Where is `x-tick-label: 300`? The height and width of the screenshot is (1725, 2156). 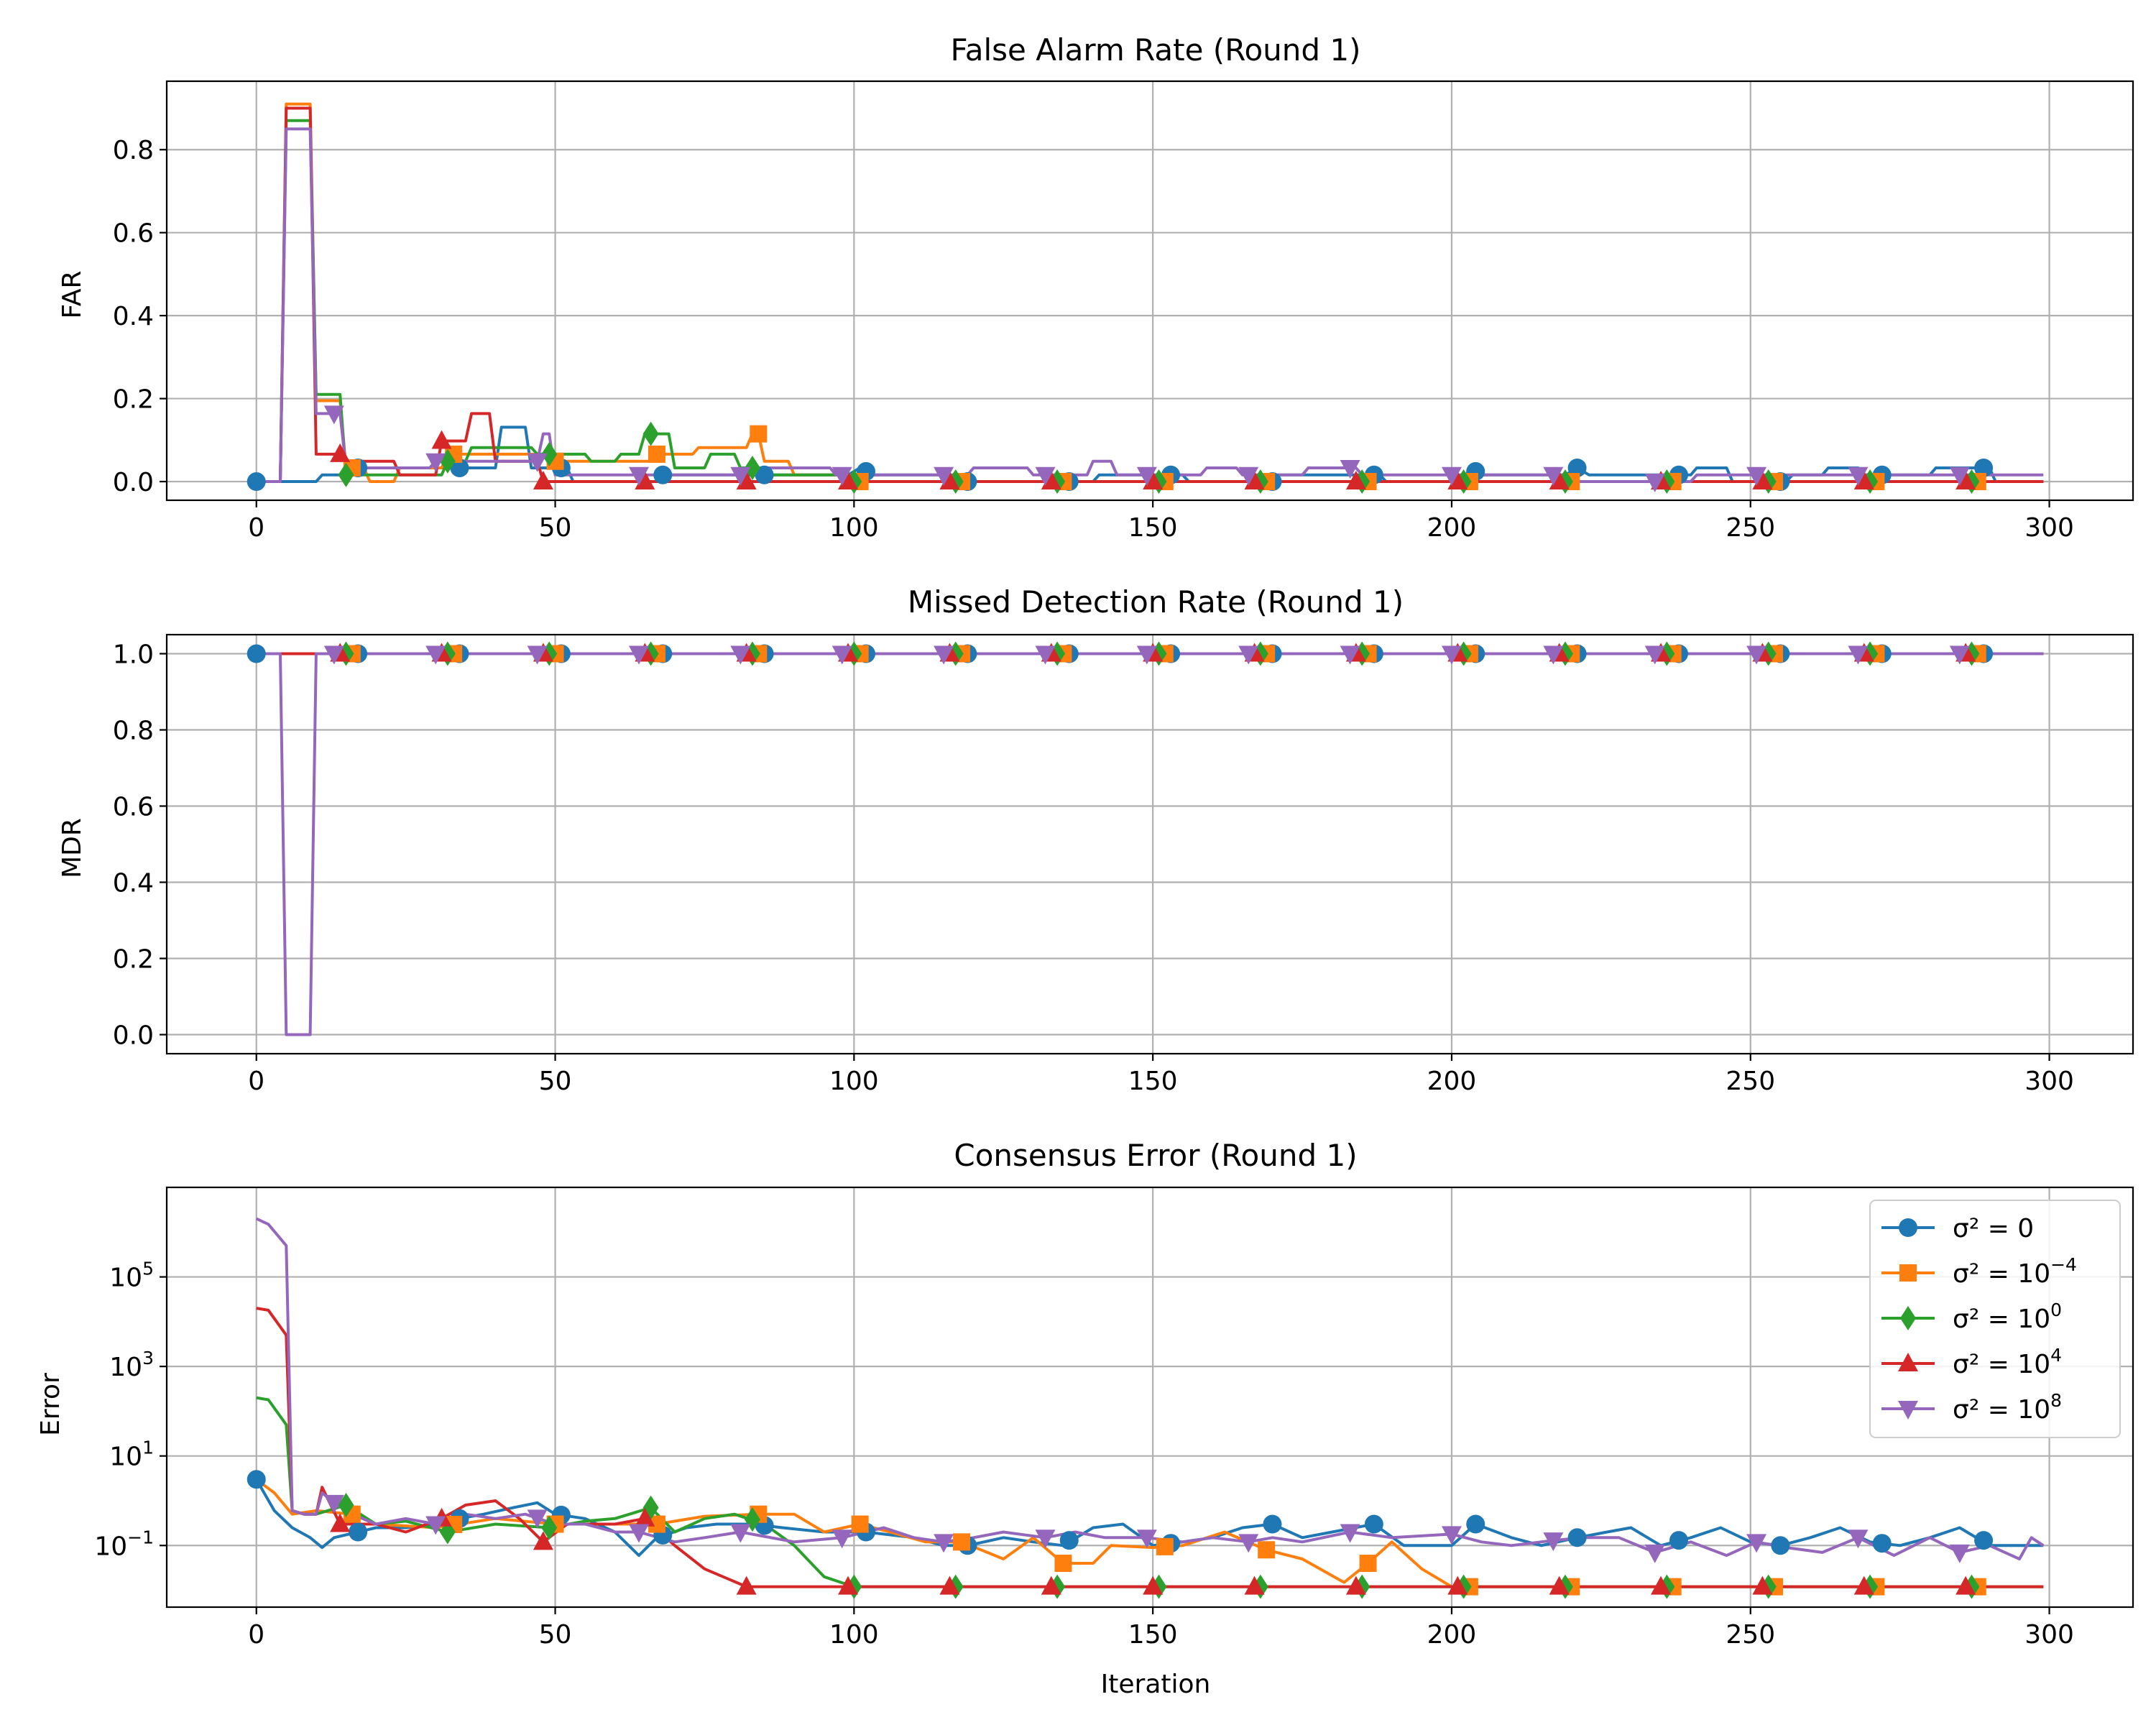
x-tick-label: 300 is located at coordinates (2049, 528).